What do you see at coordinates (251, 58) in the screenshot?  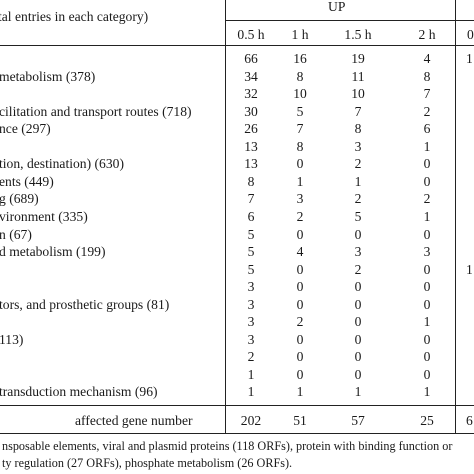 I see `cell-0.5h: 66` at bounding box center [251, 58].